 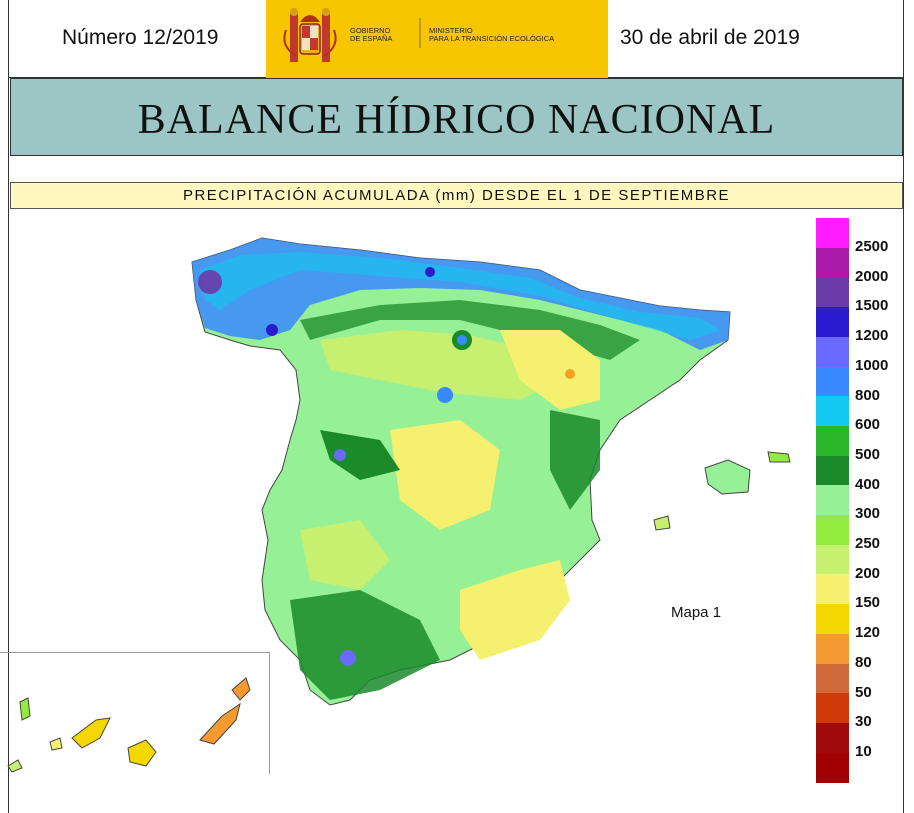 What do you see at coordinates (56, 744) in the screenshot?
I see `la-gomera-island` at bounding box center [56, 744].